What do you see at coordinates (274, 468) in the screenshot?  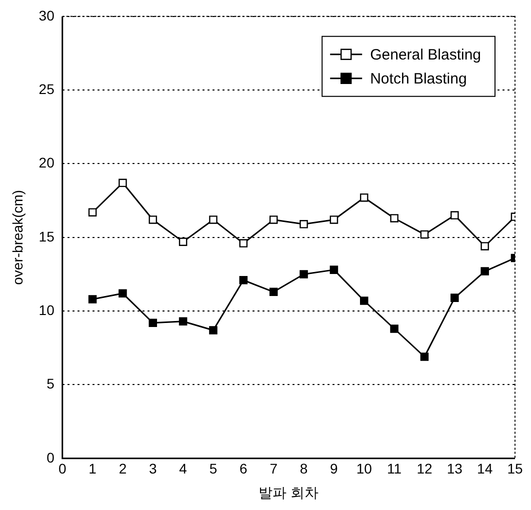 I see `x-tick-label: 7` at bounding box center [274, 468].